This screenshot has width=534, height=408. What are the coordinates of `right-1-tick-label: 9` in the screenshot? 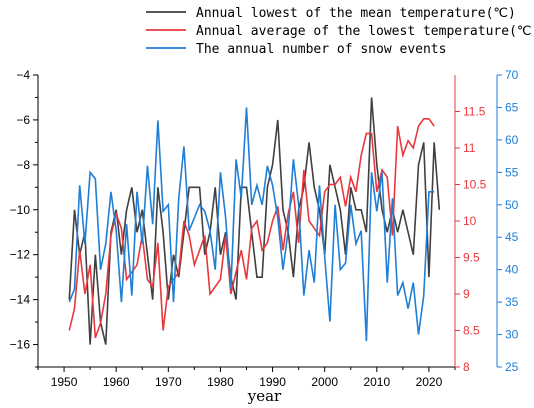 It's located at (466, 294).